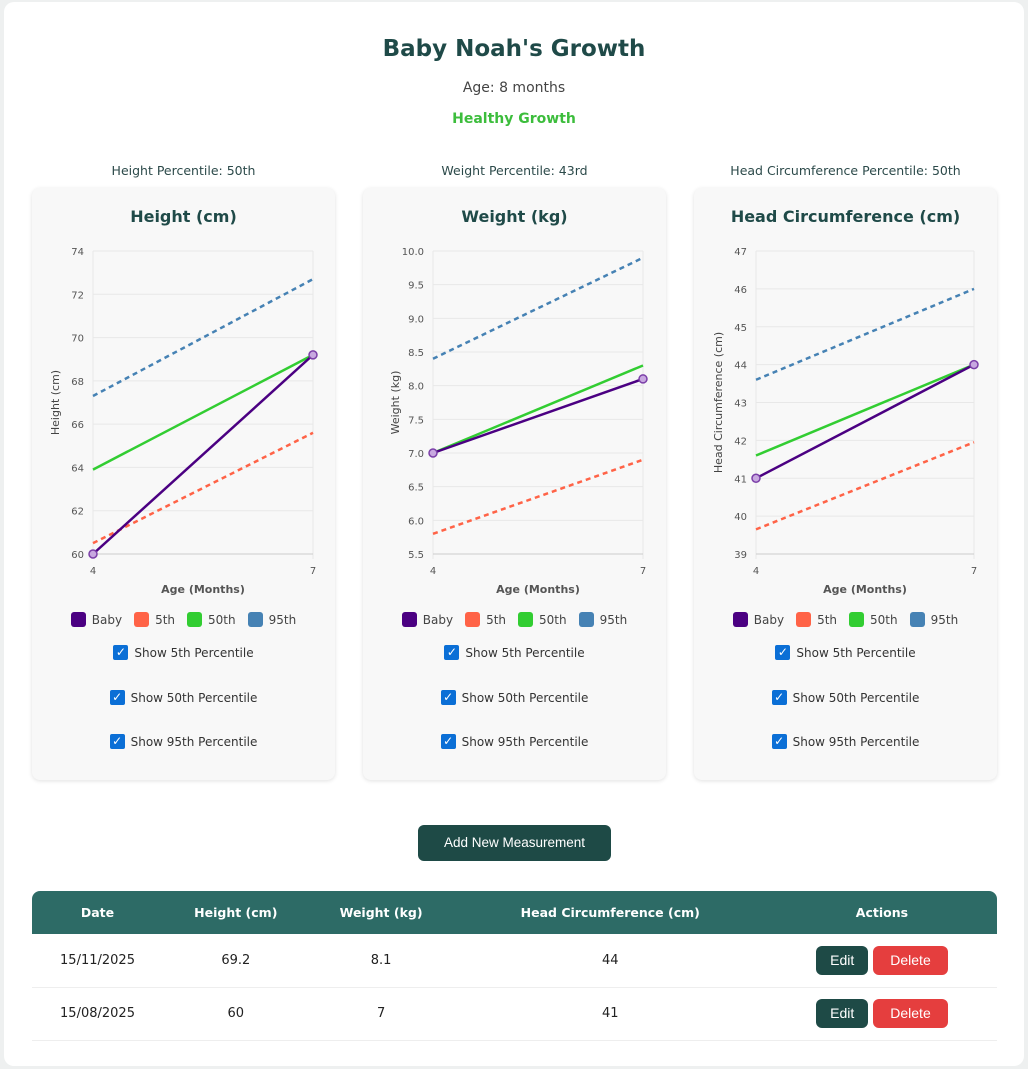 The height and width of the screenshot is (1069, 1028). What do you see at coordinates (381, 961) in the screenshot?
I see `cell-weight: 8.1` at bounding box center [381, 961].